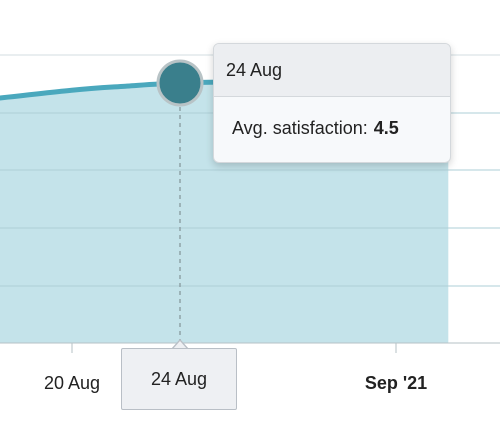 The height and width of the screenshot is (422, 500). What do you see at coordinates (72, 383) in the screenshot?
I see `x-tick-label: 20 Aug` at bounding box center [72, 383].